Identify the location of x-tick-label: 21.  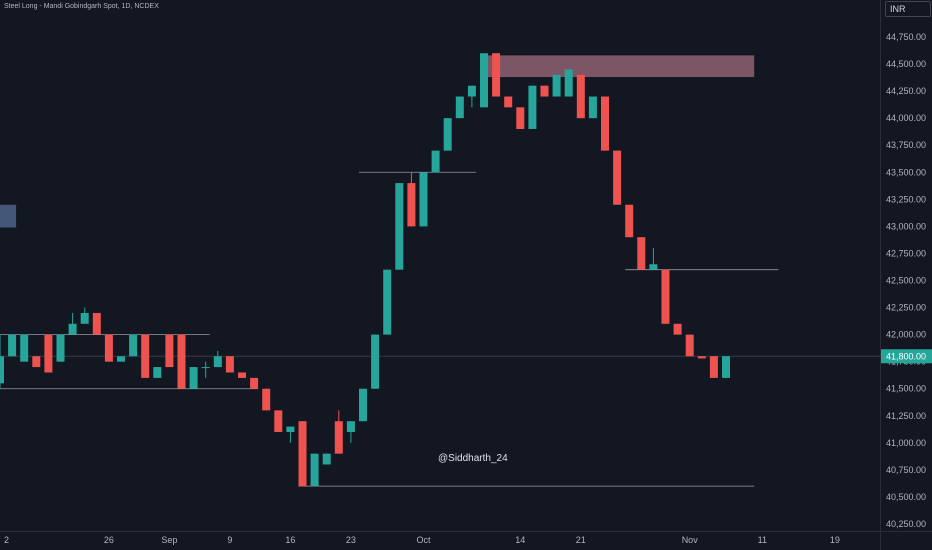
(581, 540).